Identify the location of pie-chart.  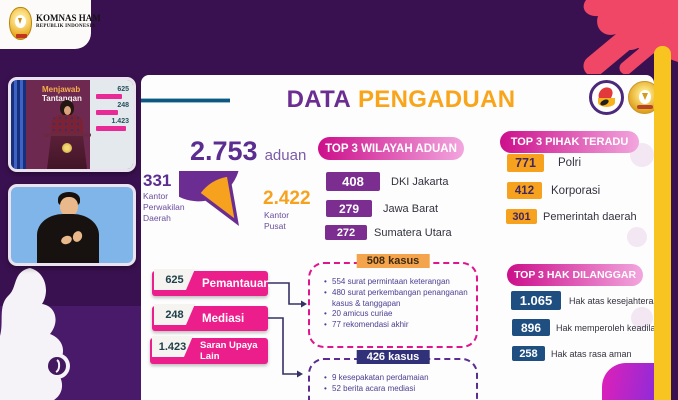
(209, 198).